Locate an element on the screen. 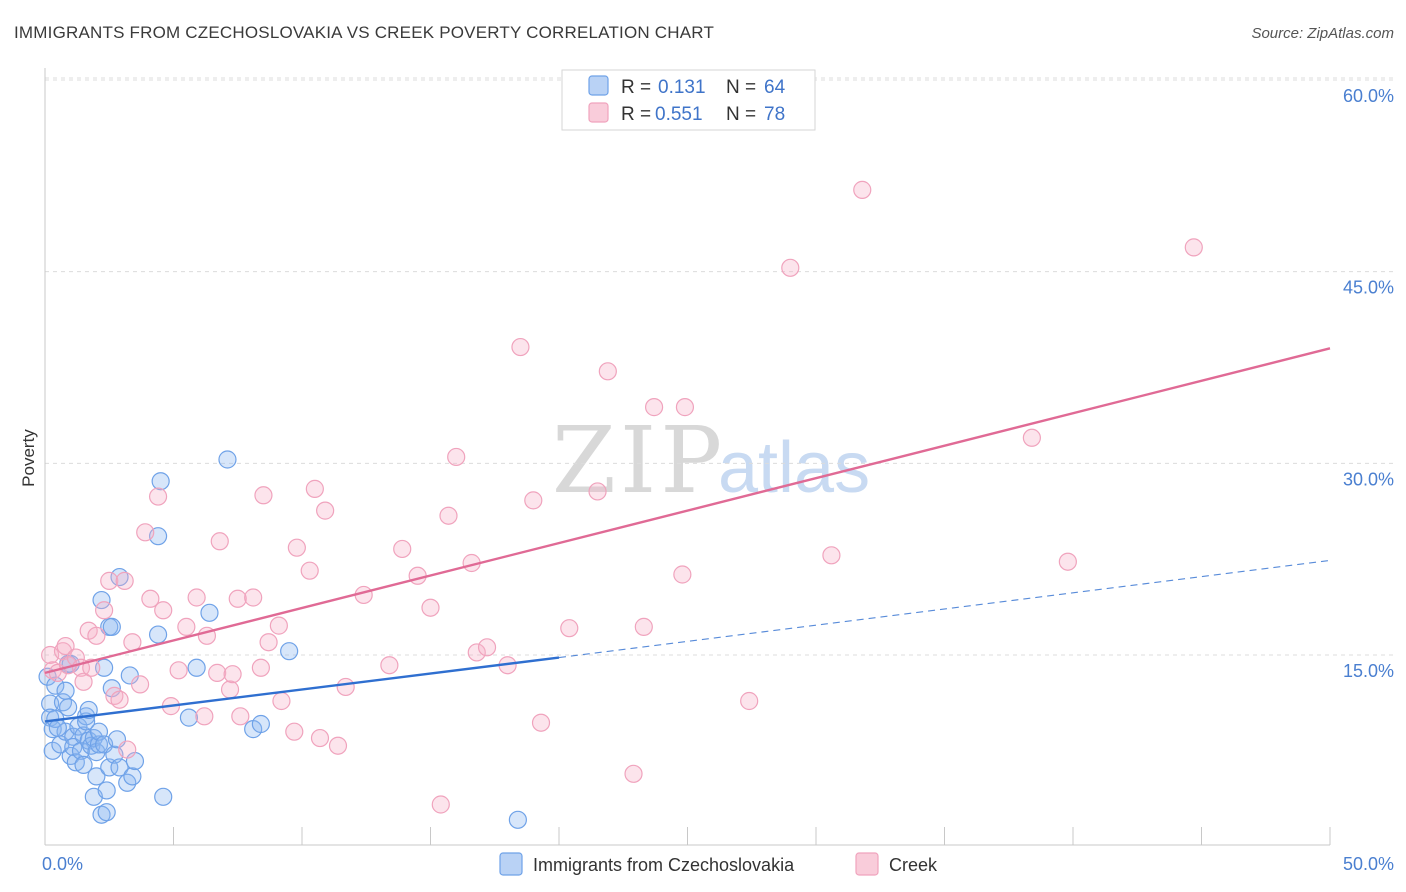 The height and width of the screenshot is (892, 1406). legend-r-value-creek: 0.551 is located at coordinates (679, 114).